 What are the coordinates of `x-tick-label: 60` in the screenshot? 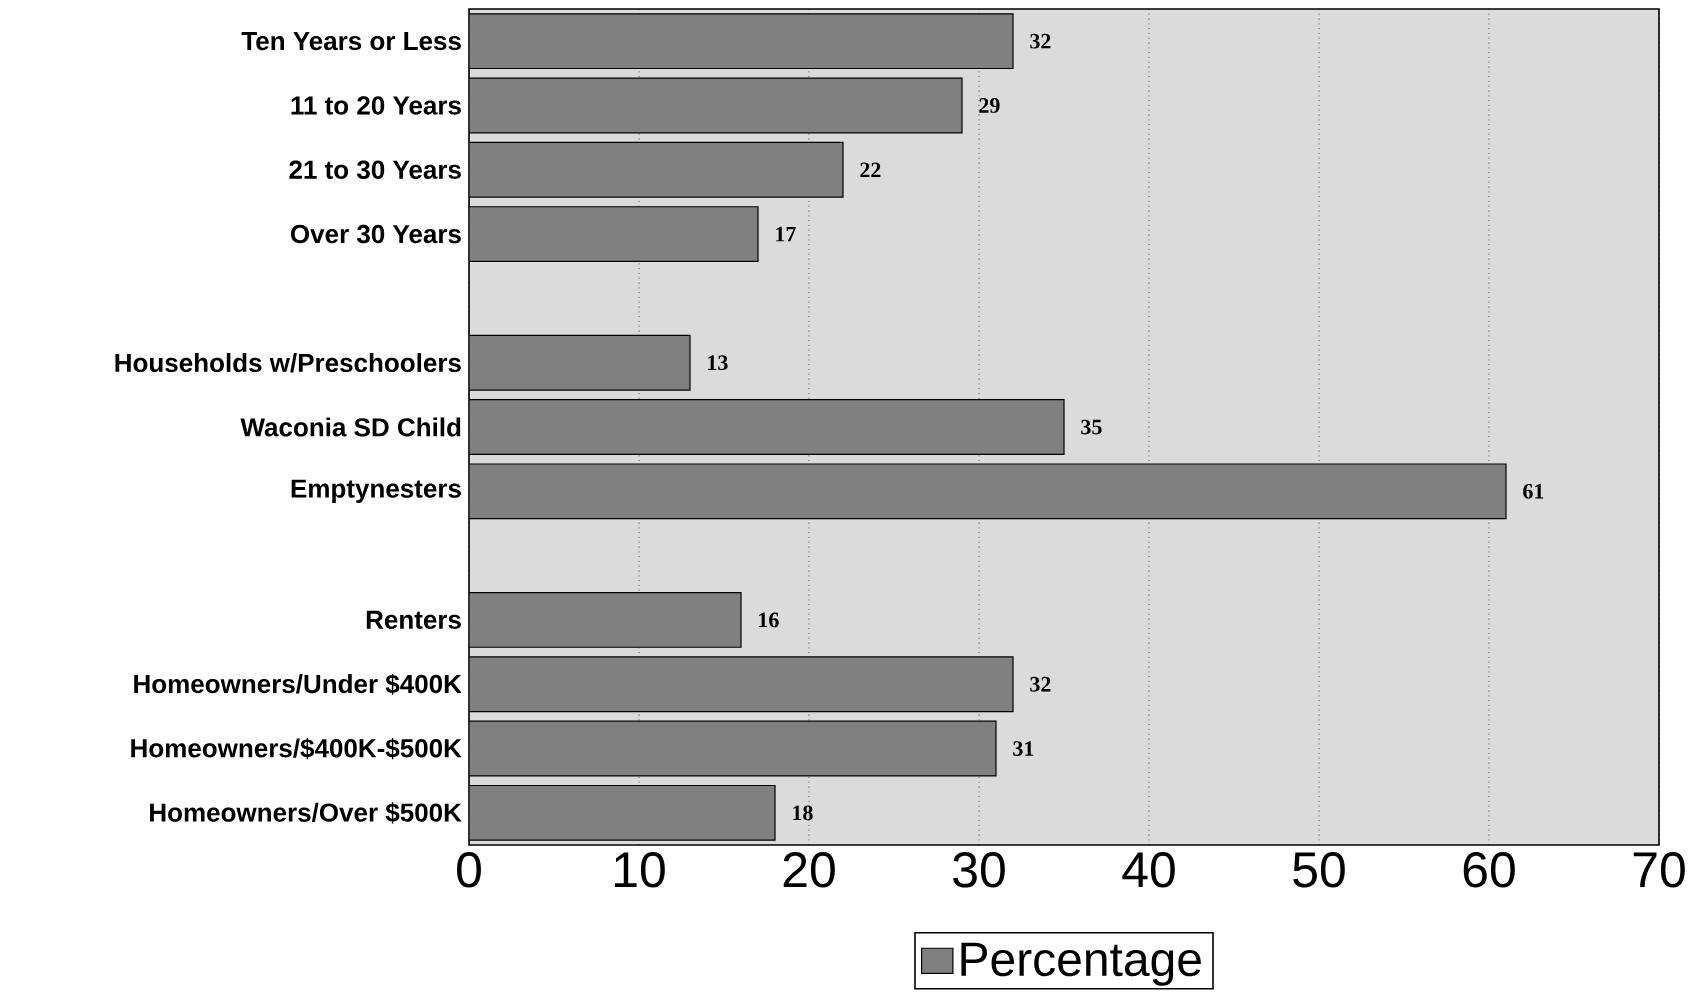 It's located at (1489, 870).